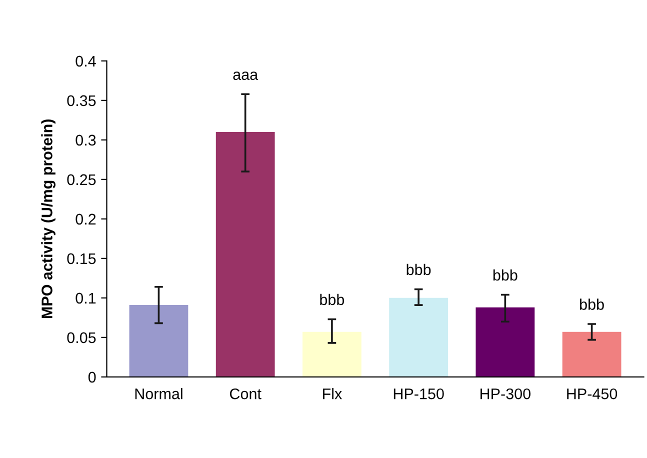 The width and height of the screenshot is (647, 458). I want to click on y-tick-label: 0.3, so click(86, 140).